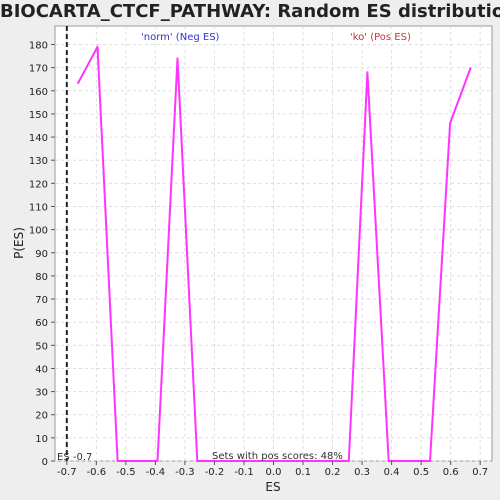 The height and width of the screenshot is (500, 500). What do you see at coordinates (156, 472) in the screenshot?
I see `x-tick-label: -0.4` at bounding box center [156, 472].